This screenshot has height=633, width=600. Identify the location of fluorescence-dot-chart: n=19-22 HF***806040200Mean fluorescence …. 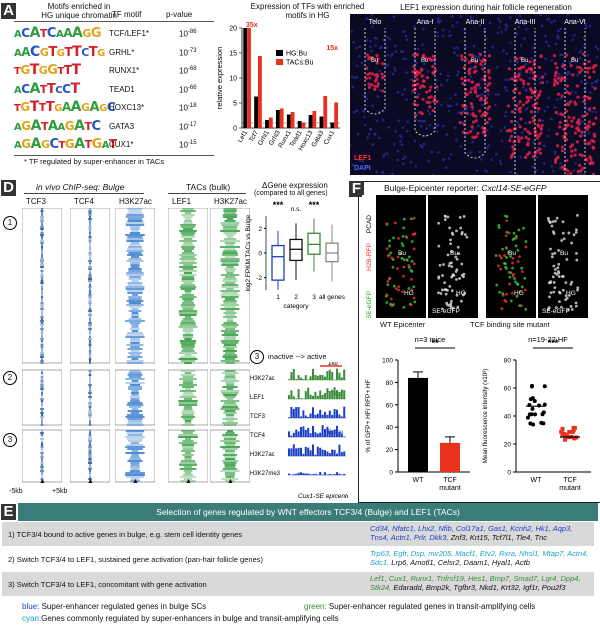
(538, 415).